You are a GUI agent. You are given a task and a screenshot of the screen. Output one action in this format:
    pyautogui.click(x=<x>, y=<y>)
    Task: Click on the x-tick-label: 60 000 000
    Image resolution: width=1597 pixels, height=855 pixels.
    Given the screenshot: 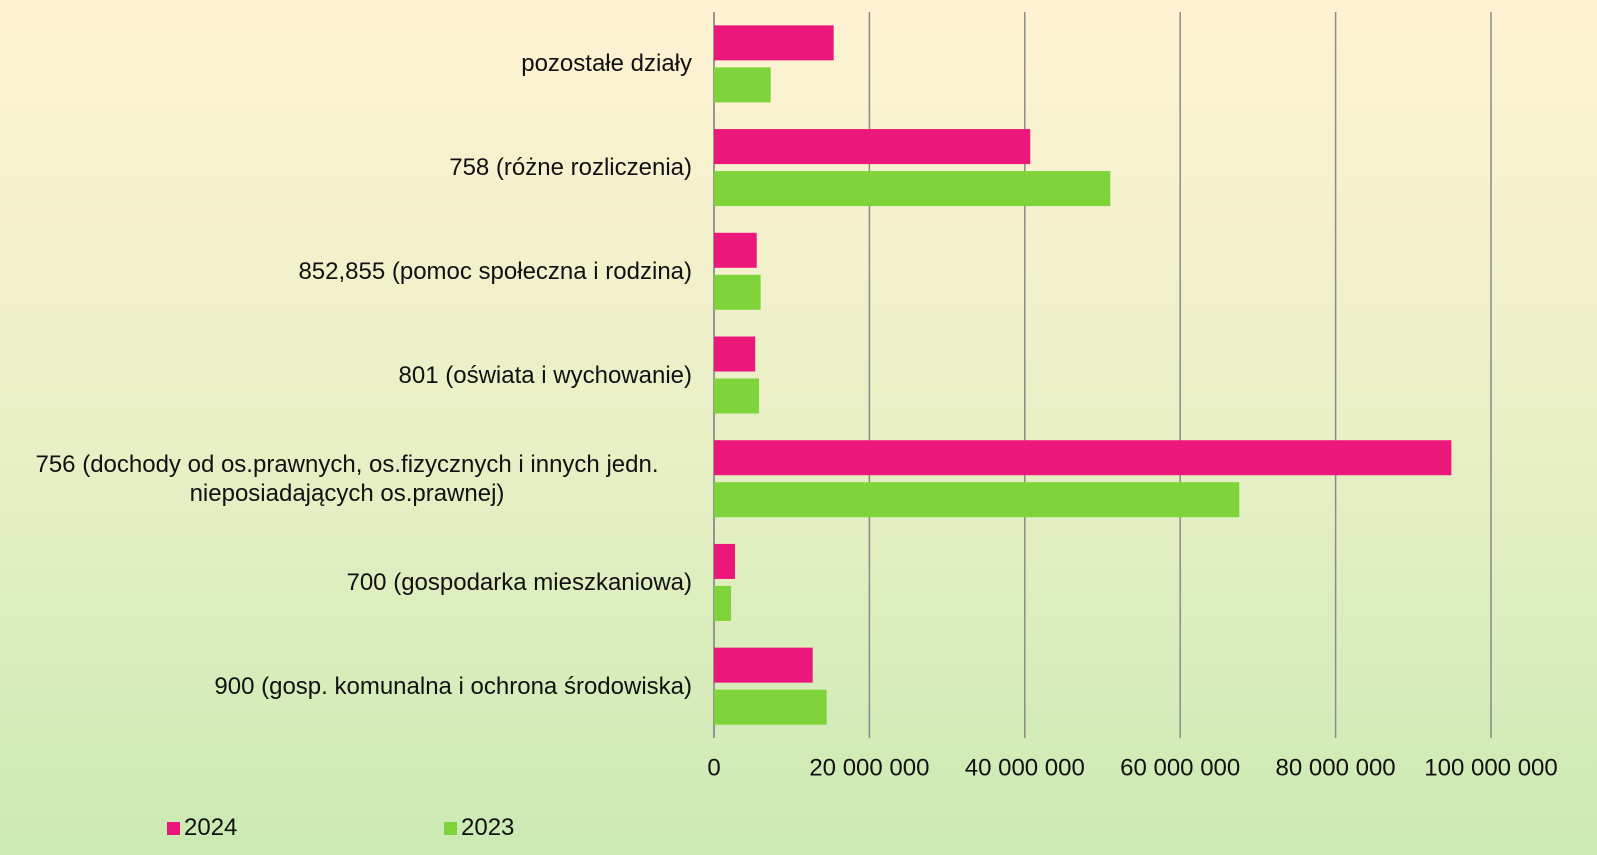 What is the action you would take?
    pyautogui.click(x=1180, y=767)
    